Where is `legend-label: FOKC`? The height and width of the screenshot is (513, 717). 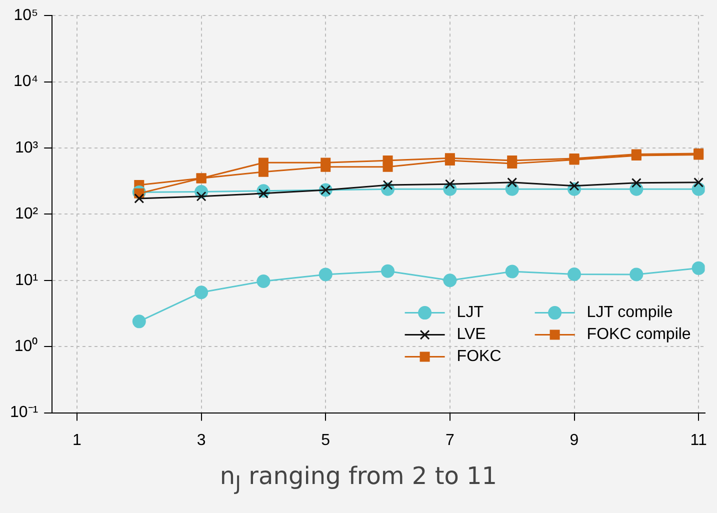
legend-label: FOKC is located at coordinates (479, 357).